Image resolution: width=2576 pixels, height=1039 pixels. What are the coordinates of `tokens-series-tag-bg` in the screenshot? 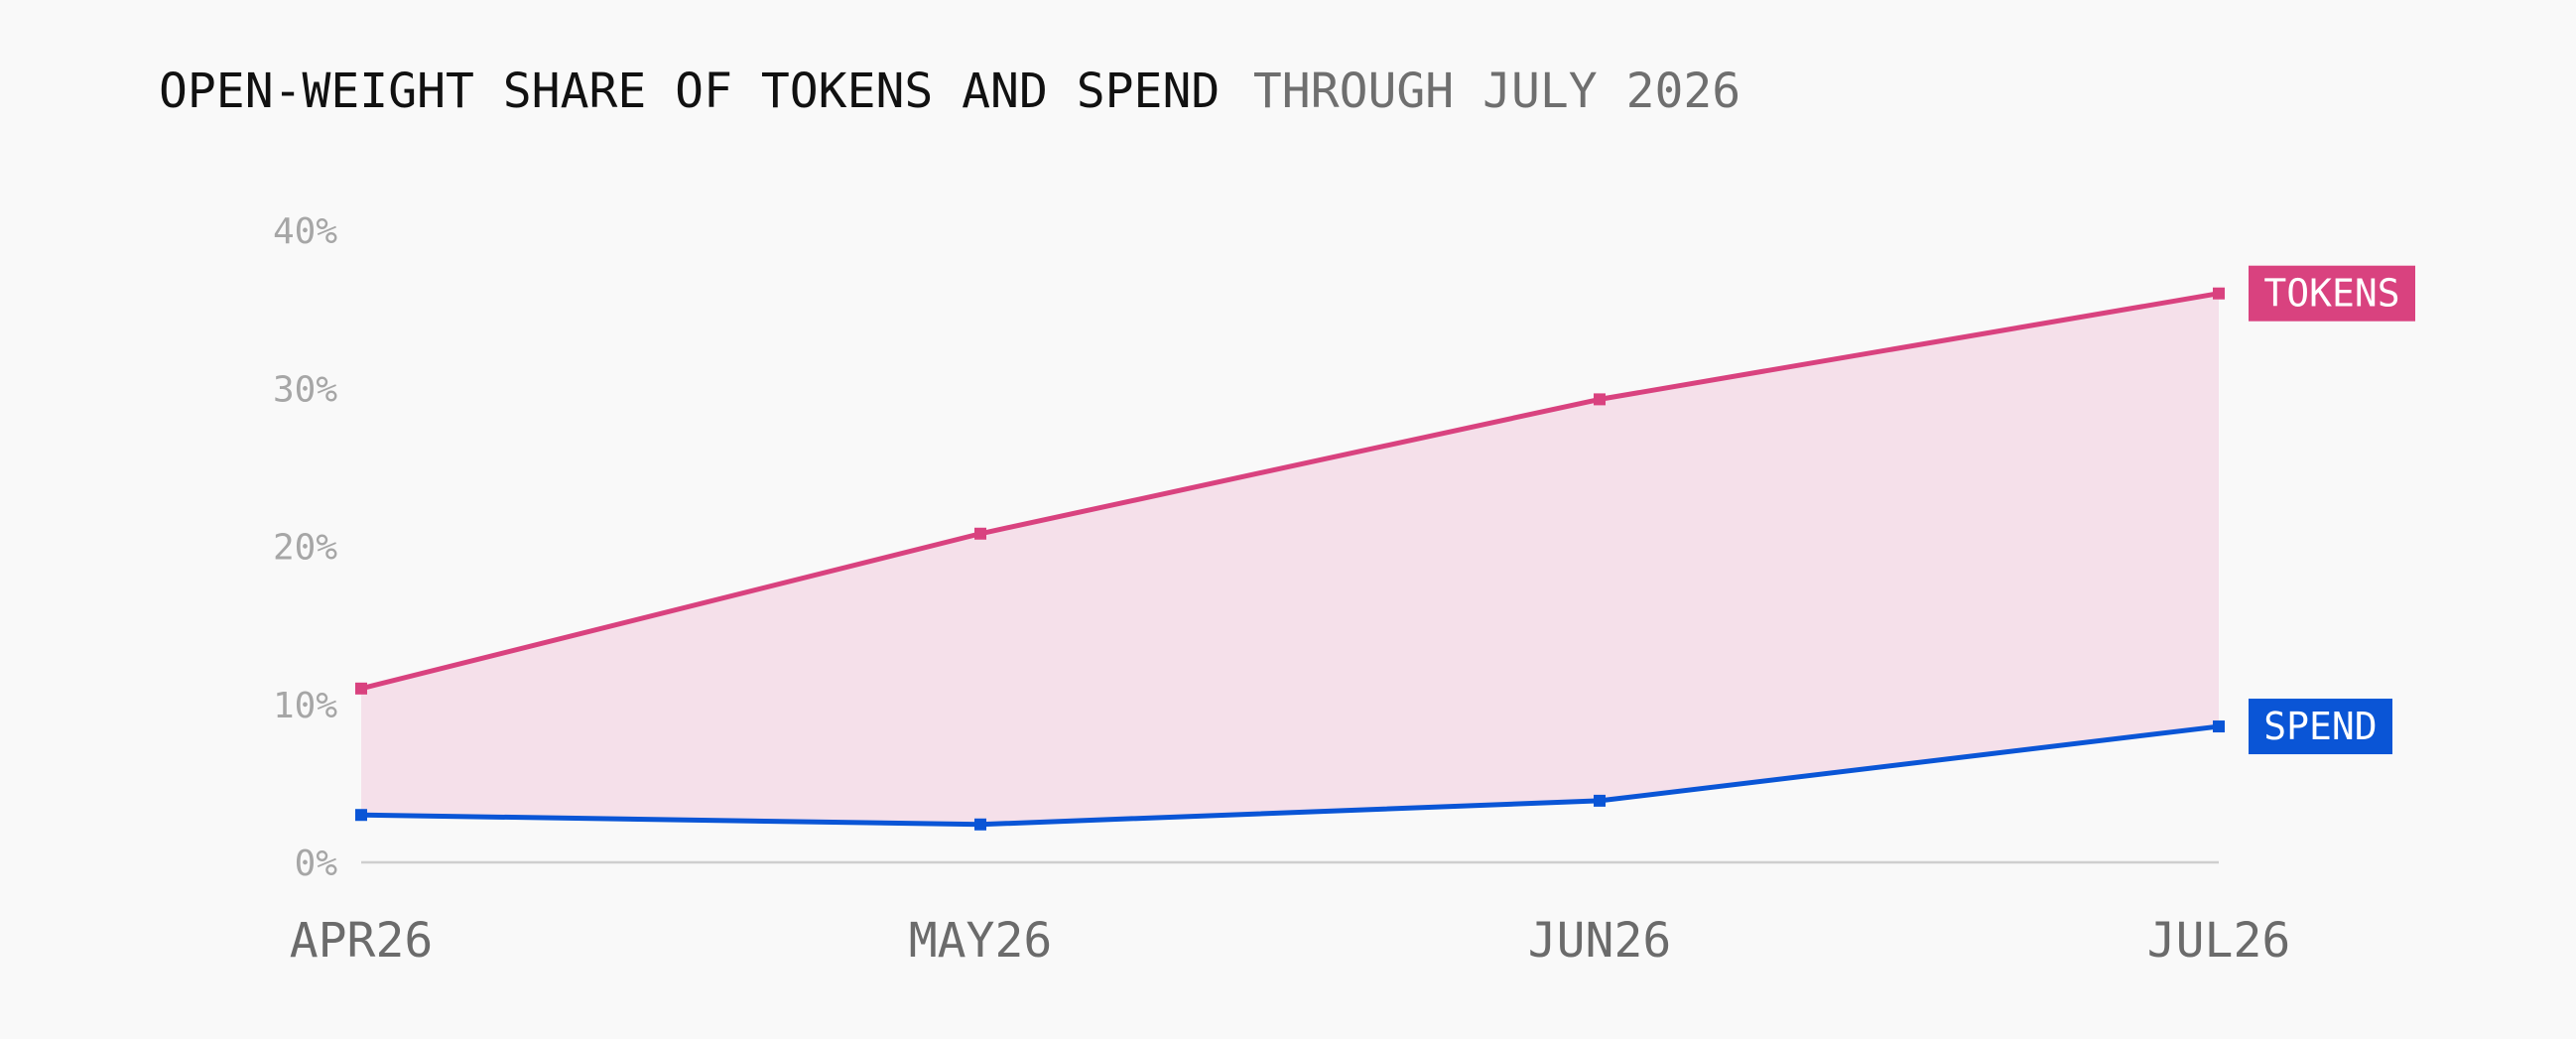 It's located at (2332, 293).